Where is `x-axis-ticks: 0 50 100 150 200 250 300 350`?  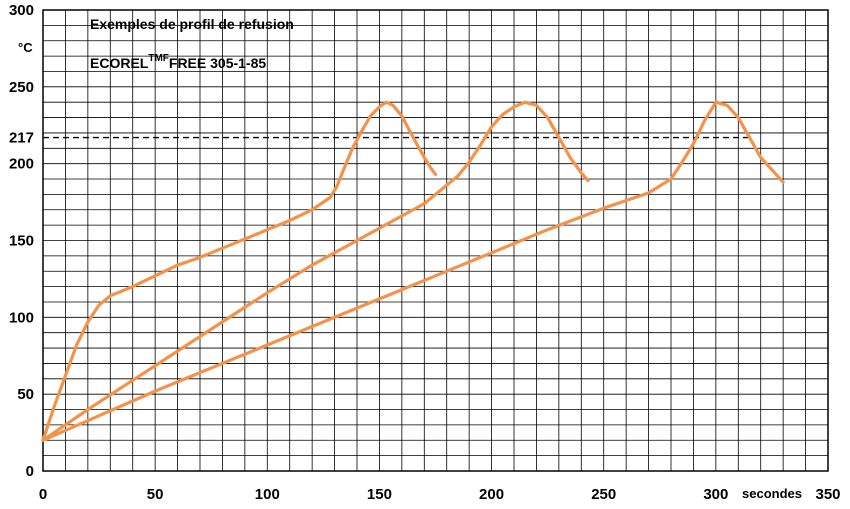 x-axis-ticks: 0 50 100 150 200 250 300 350 is located at coordinates (440, 494).